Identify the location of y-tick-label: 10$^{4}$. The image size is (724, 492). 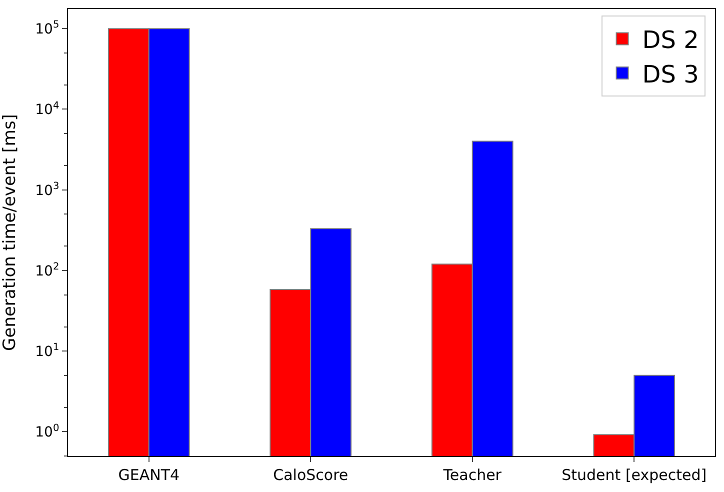
(47, 109).